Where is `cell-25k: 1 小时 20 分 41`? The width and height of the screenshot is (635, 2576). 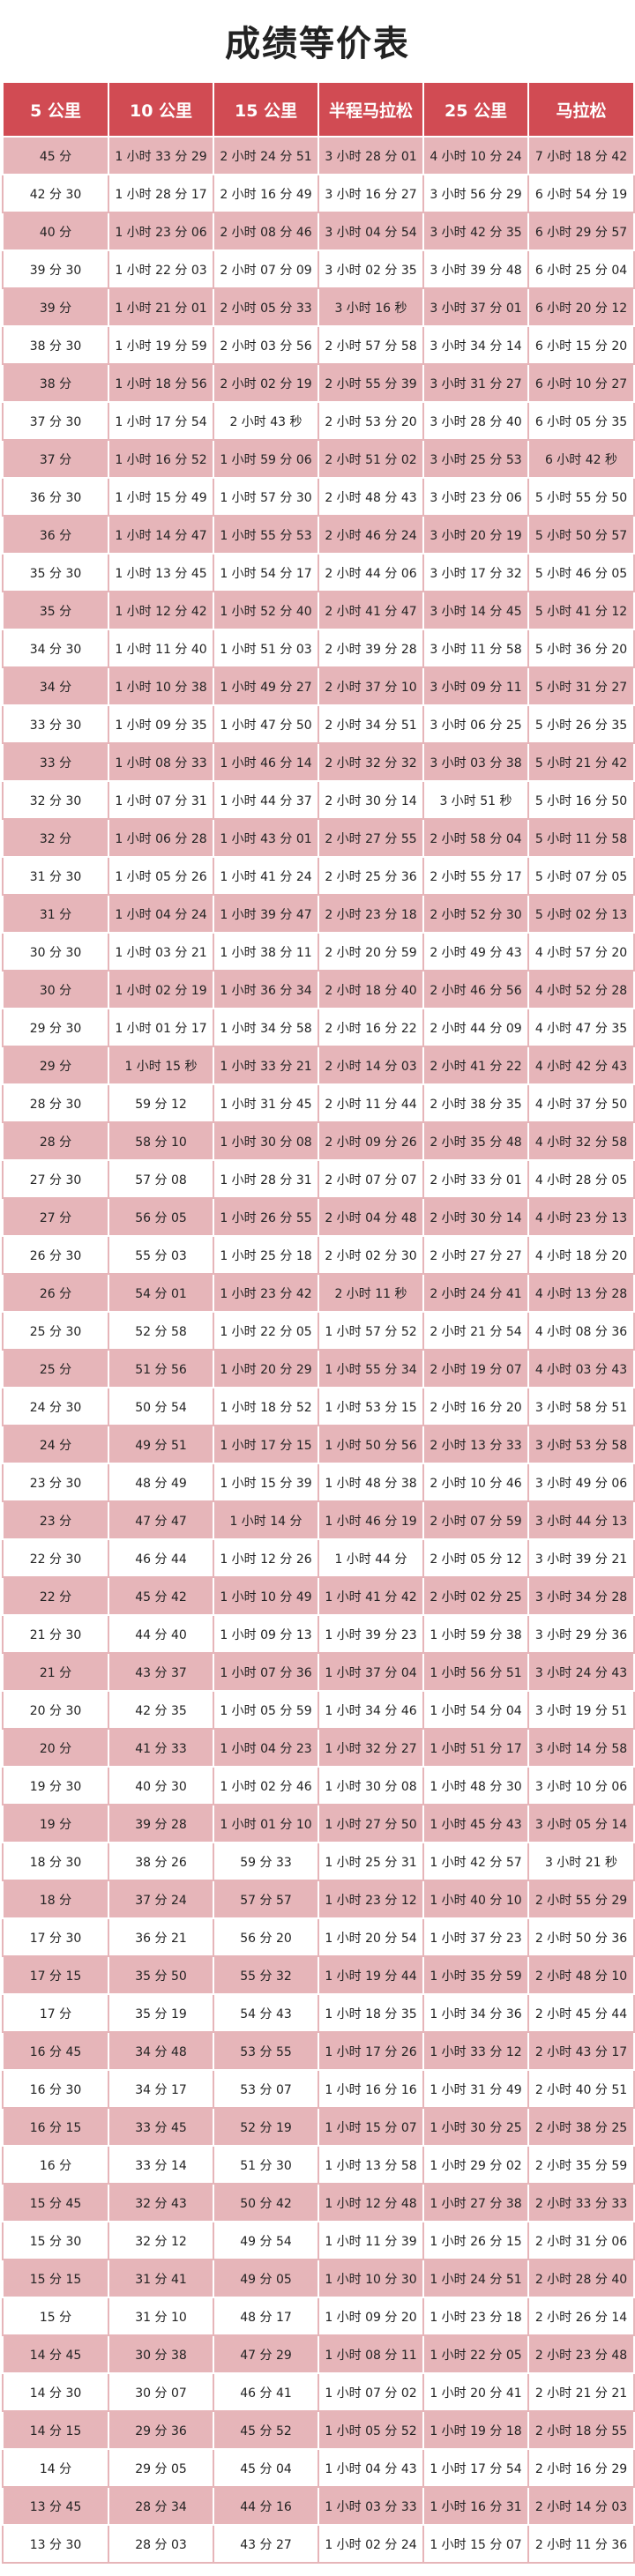 cell-25k: 1 小时 20 分 41 is located at coordinates (475, 2392).